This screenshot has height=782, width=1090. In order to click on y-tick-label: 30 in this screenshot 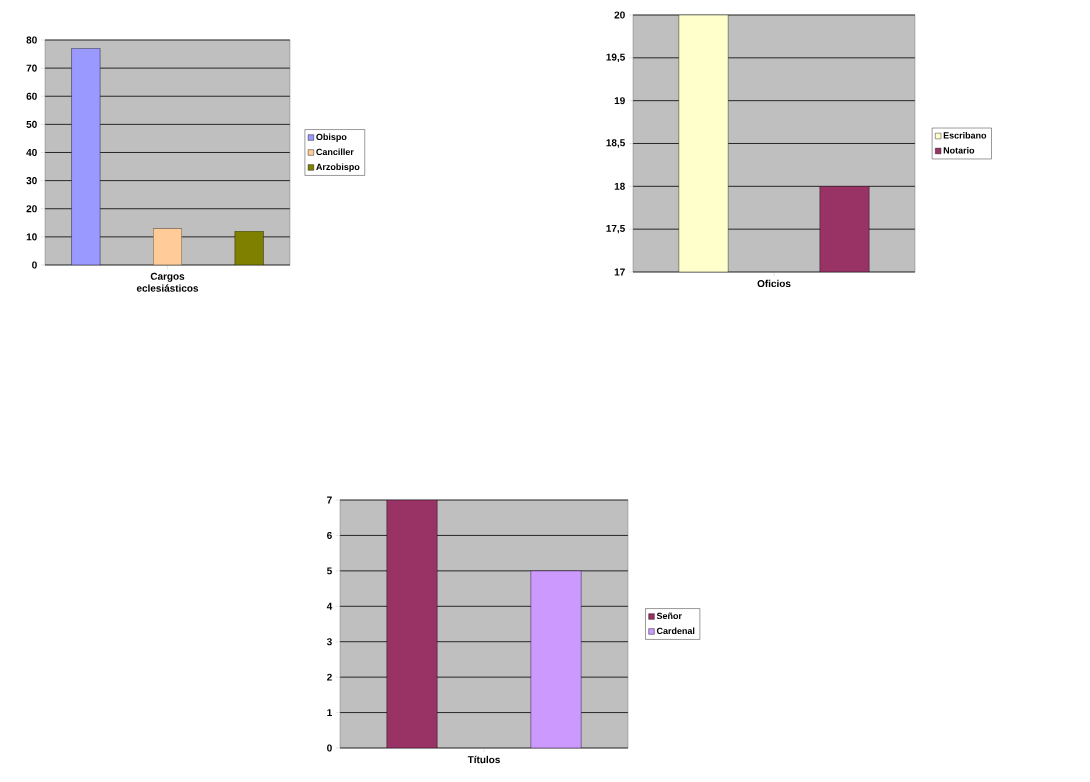, I will do `click(31, 181)`.